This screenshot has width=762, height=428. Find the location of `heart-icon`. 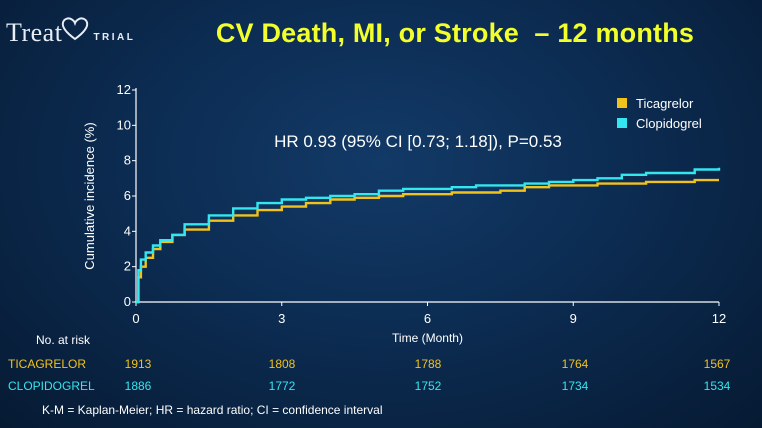

heart-icon is located at coordinates (75, 29).